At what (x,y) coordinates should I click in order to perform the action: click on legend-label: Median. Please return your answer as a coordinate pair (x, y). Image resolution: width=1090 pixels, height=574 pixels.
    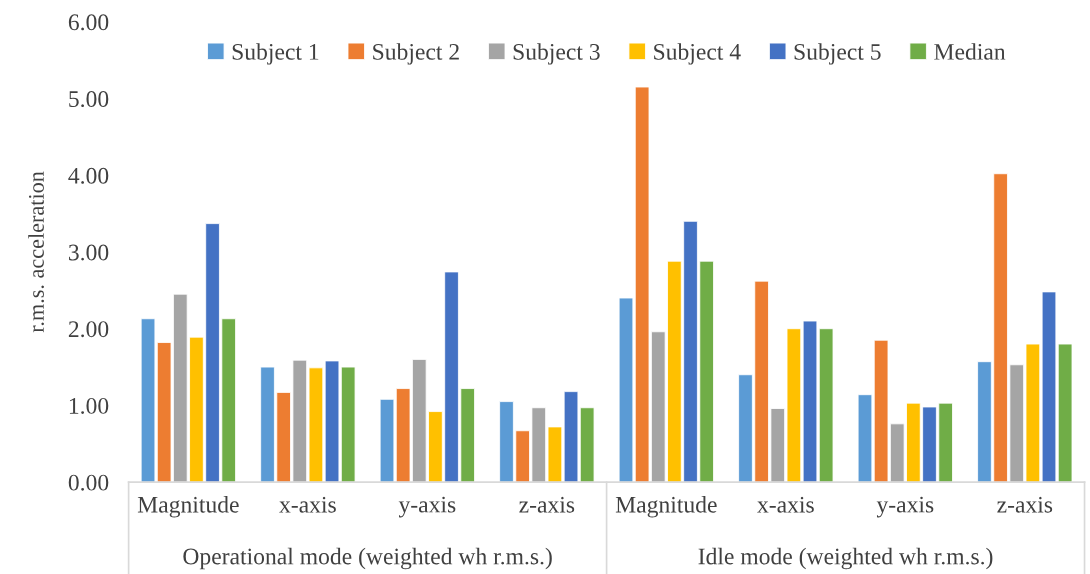
    Looking at the image, I should click on (970, 51).